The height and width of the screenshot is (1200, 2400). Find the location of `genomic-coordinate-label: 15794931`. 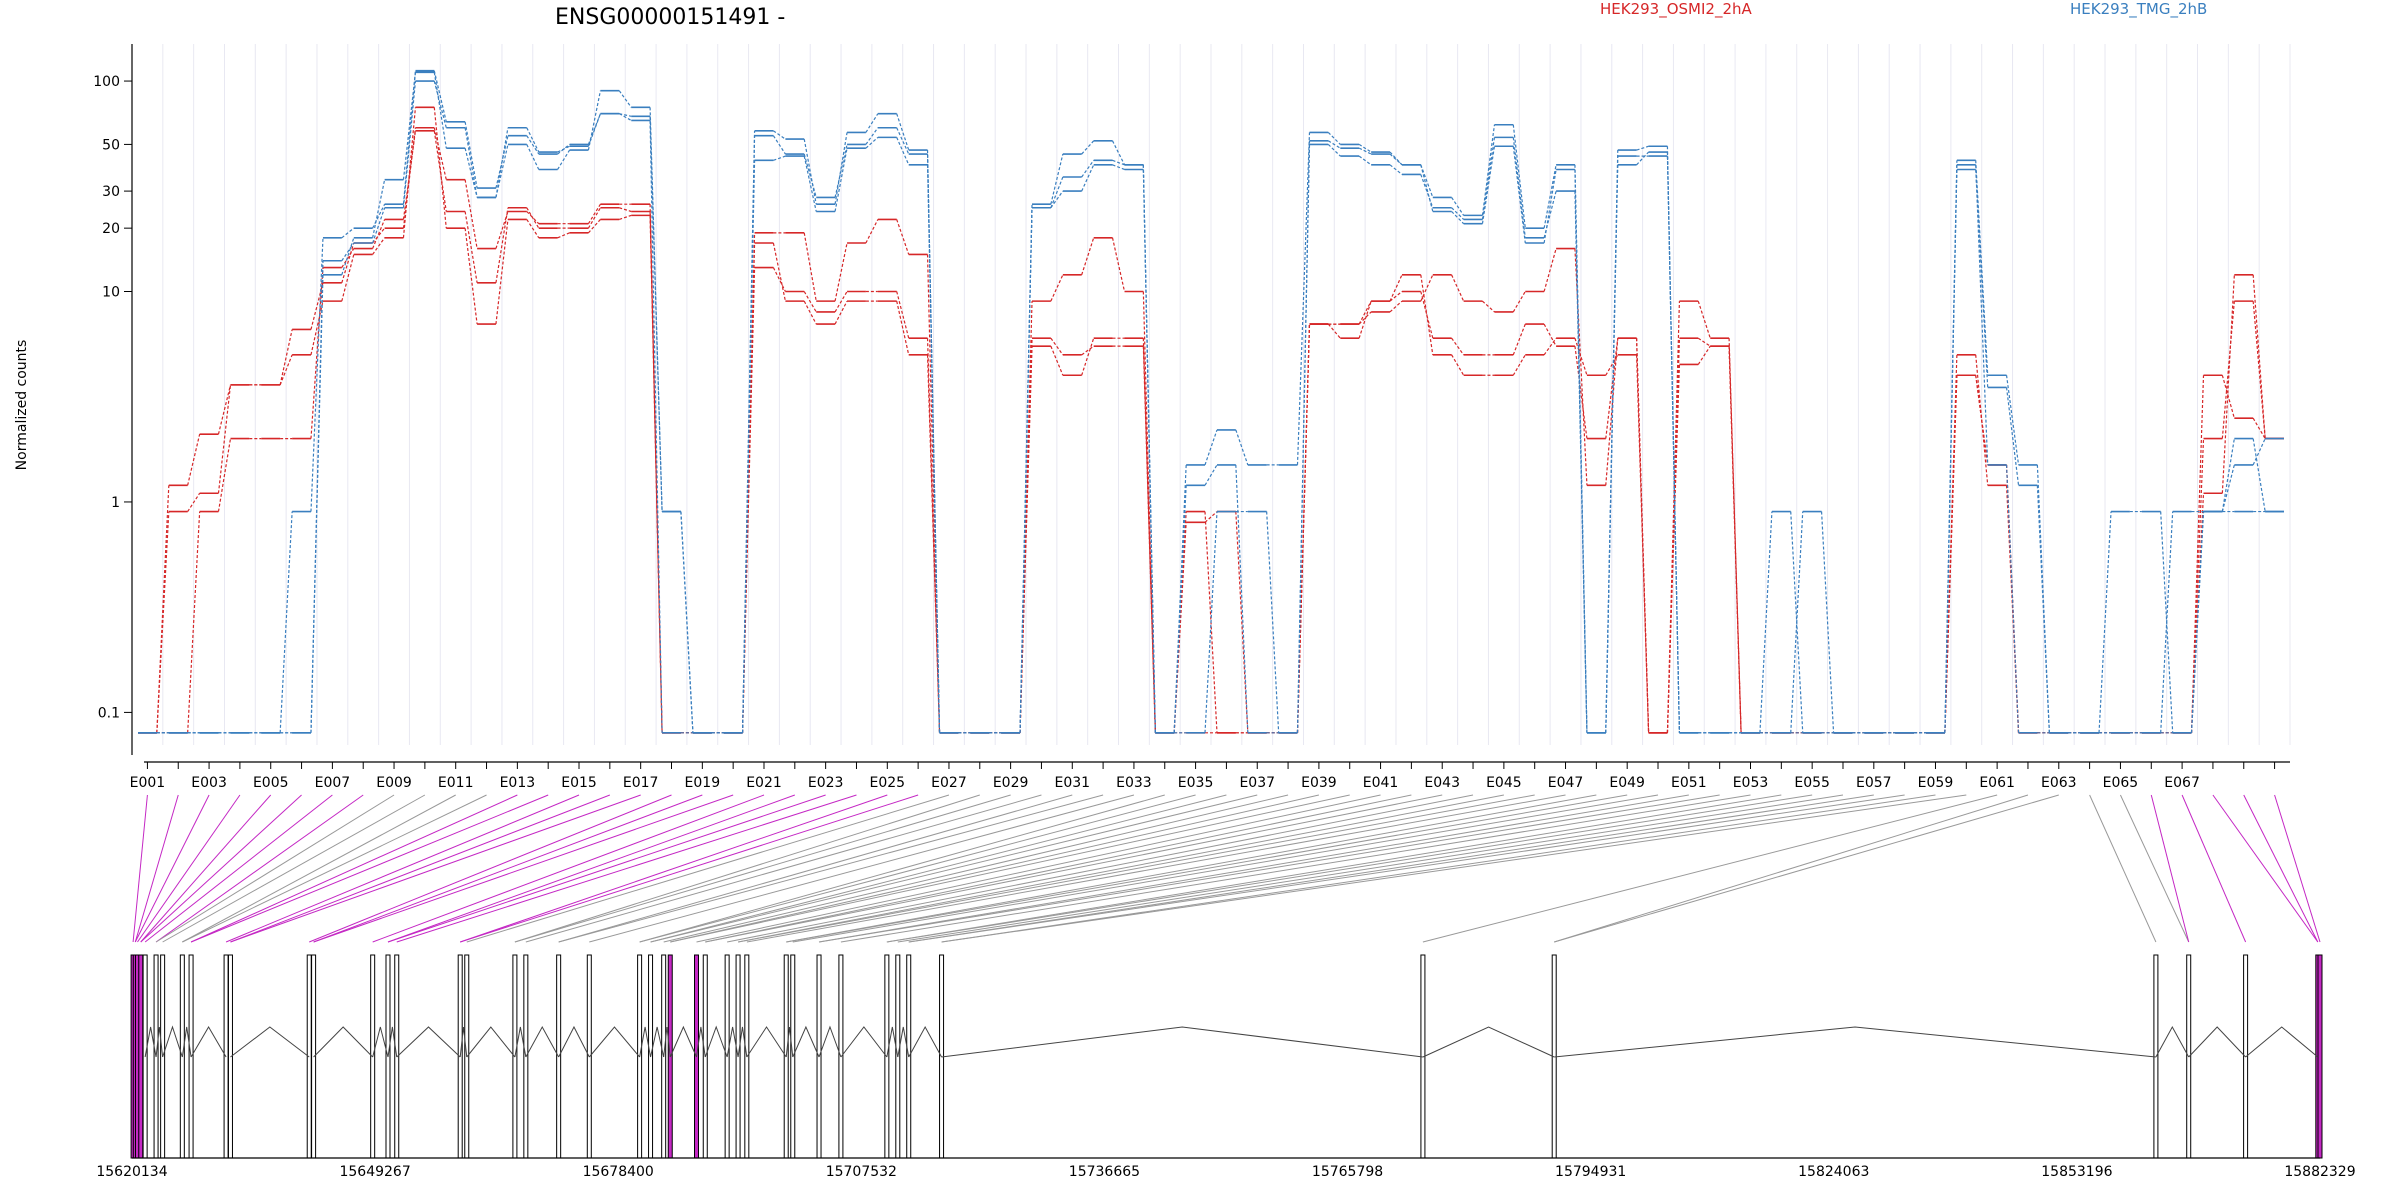

genomic-coordinate-label: 15794931 is located at coordinates (1590, 1172).